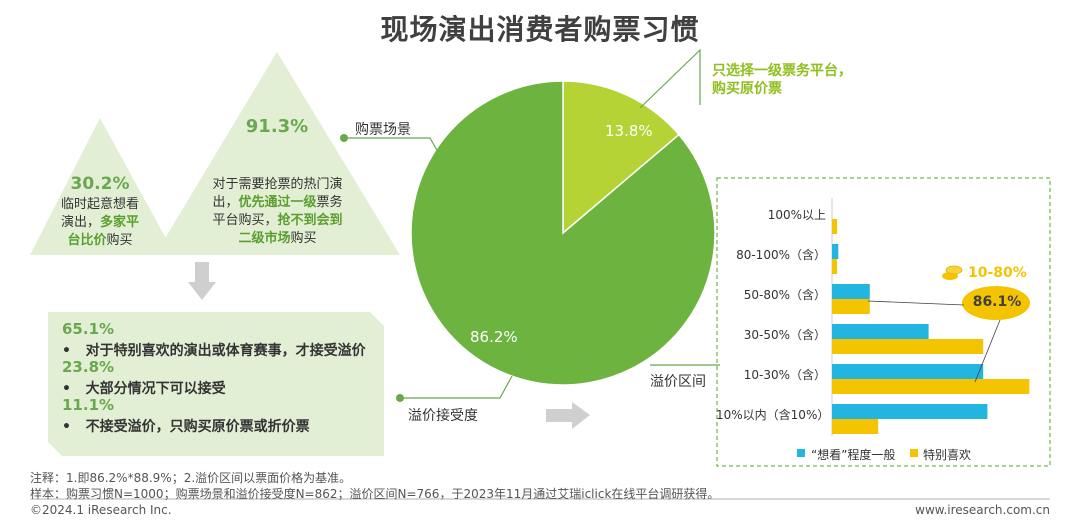 The image size is (1080, 526). What do you see at coordinates (782, 80) in the screenshot?
I see `callout-top: 只选择一级票务平台， 购买原价票` at bounding box center [782, 80].